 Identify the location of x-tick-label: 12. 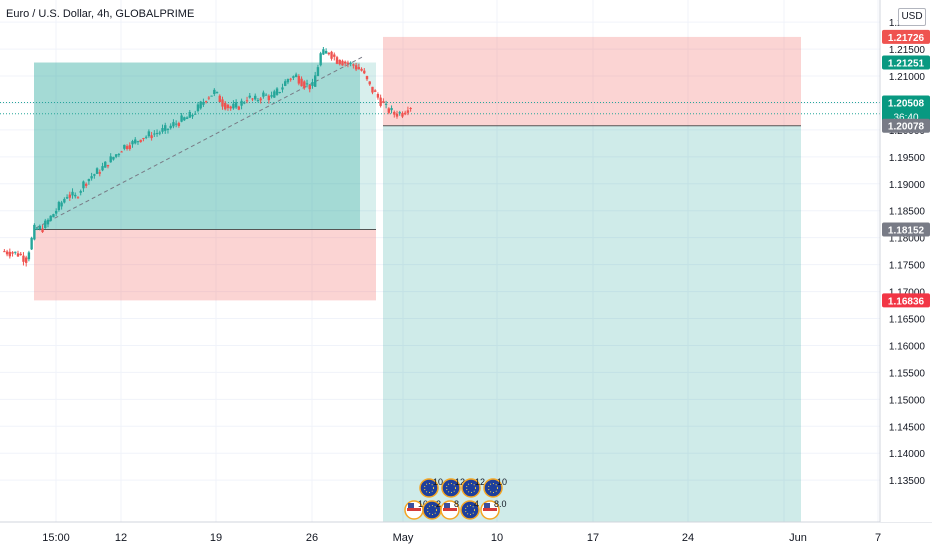
(121, 538).